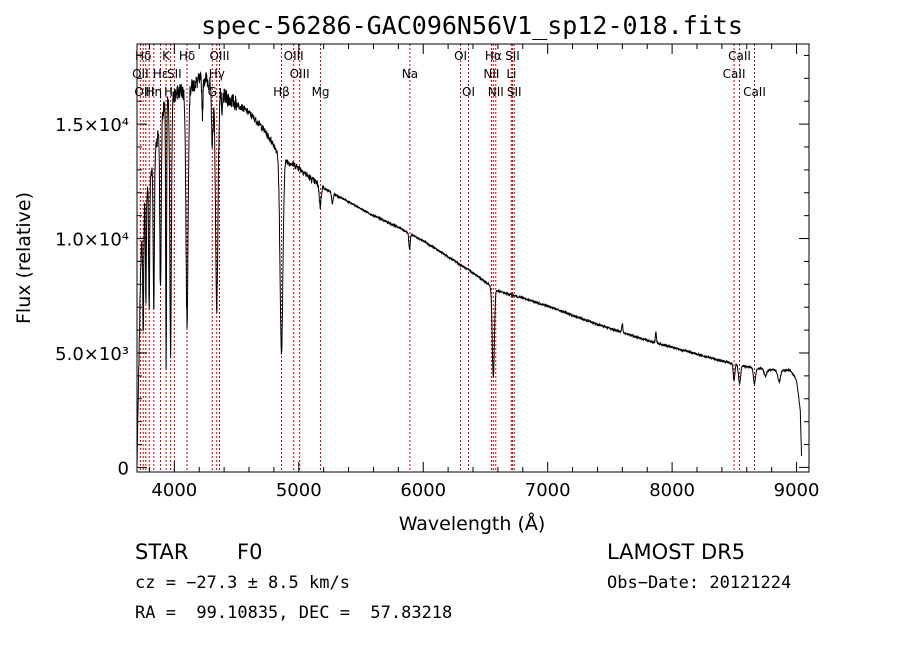 This screenshot has width=900, height=649. What do you see at coordinates (217, 74) in the screenshot?
I see `line-label: Hγ` at bounding box center [217, 74].